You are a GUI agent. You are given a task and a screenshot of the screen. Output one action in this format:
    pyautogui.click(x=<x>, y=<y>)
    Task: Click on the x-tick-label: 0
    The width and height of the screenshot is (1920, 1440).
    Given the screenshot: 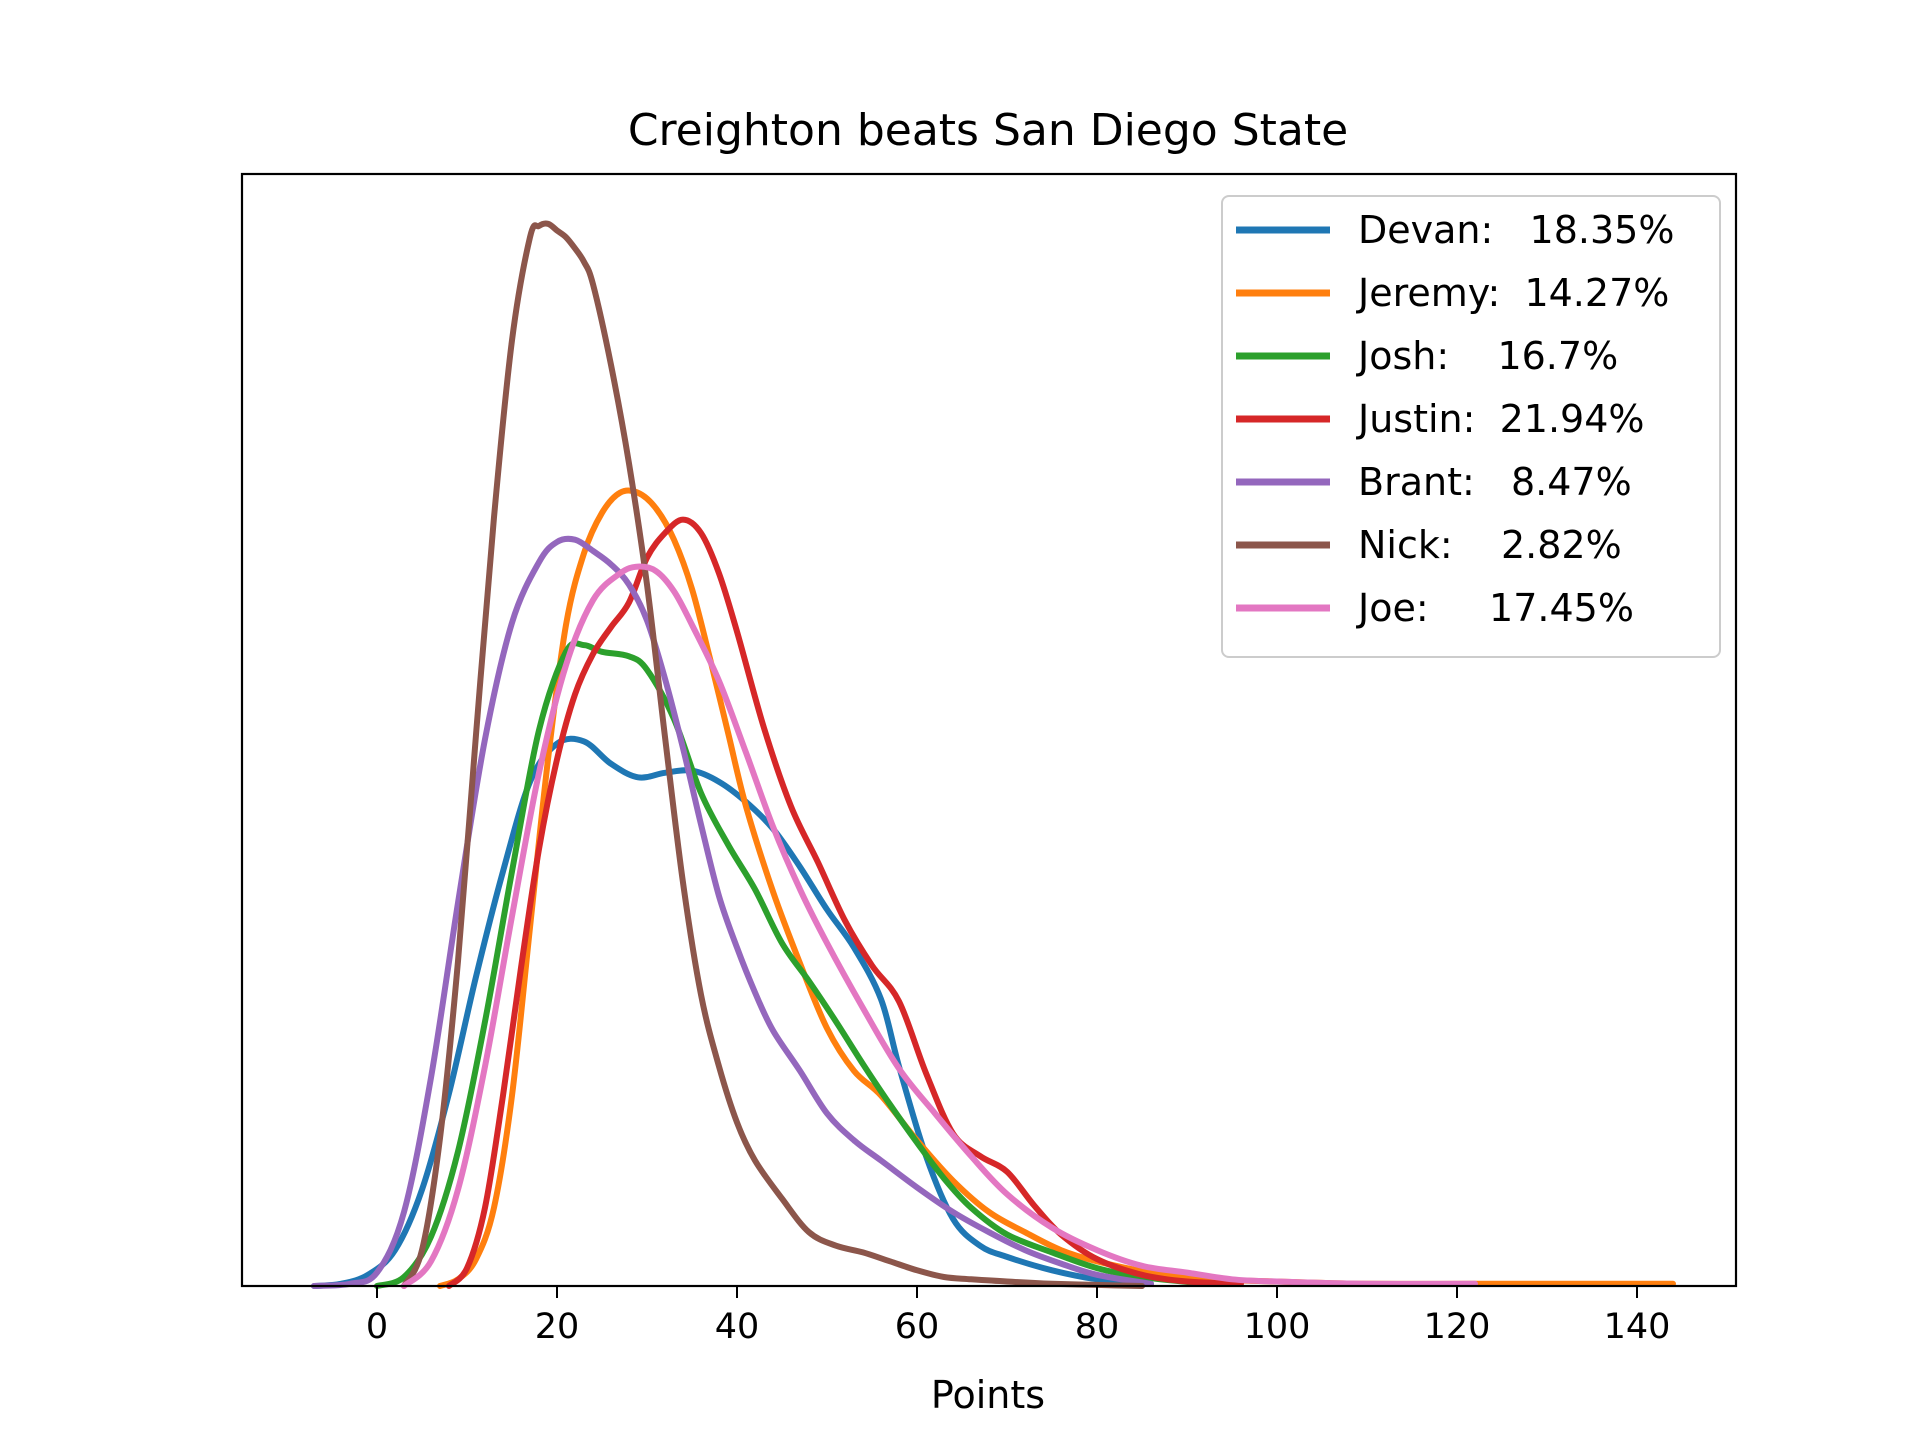 What is the action you would take?
    pyautogui.click(x=377, y=1327)
    